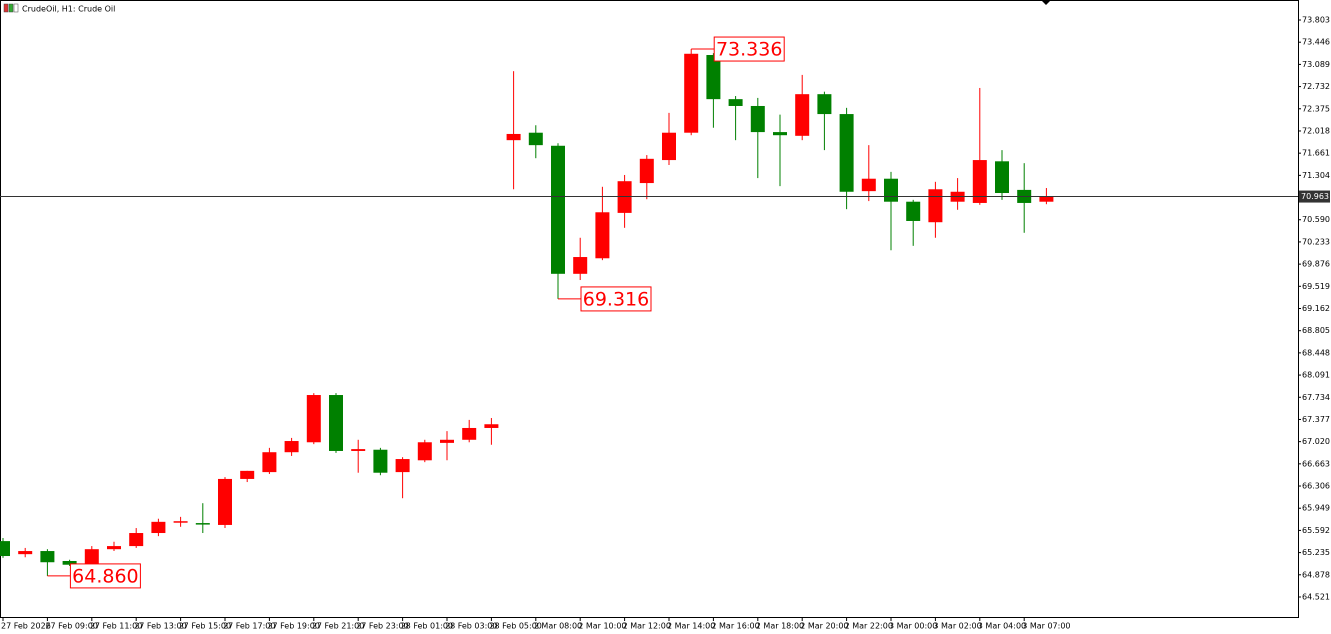 The image size is (1331, 634). I want to click on y-tick-label: 67.020, so click(1316, 441).